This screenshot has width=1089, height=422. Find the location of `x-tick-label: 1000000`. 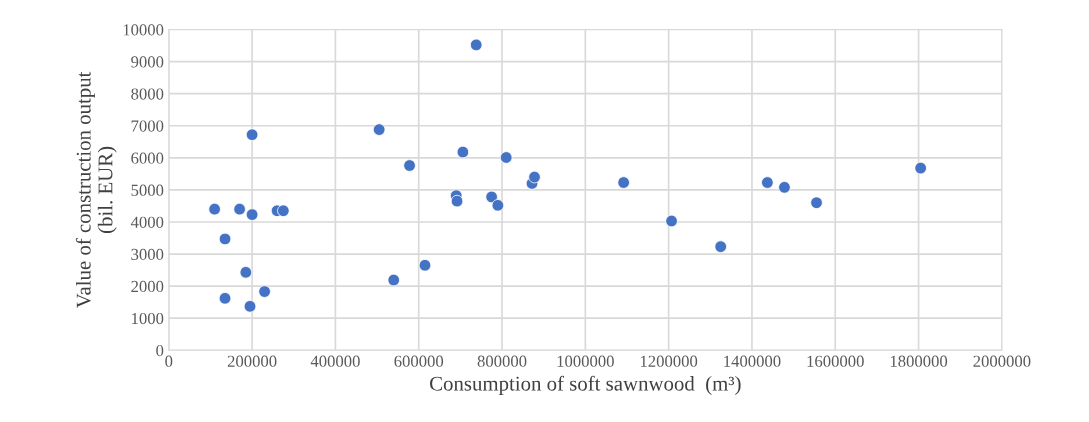

x-tick-label: 1000000 is located at coordinates (585, 361).